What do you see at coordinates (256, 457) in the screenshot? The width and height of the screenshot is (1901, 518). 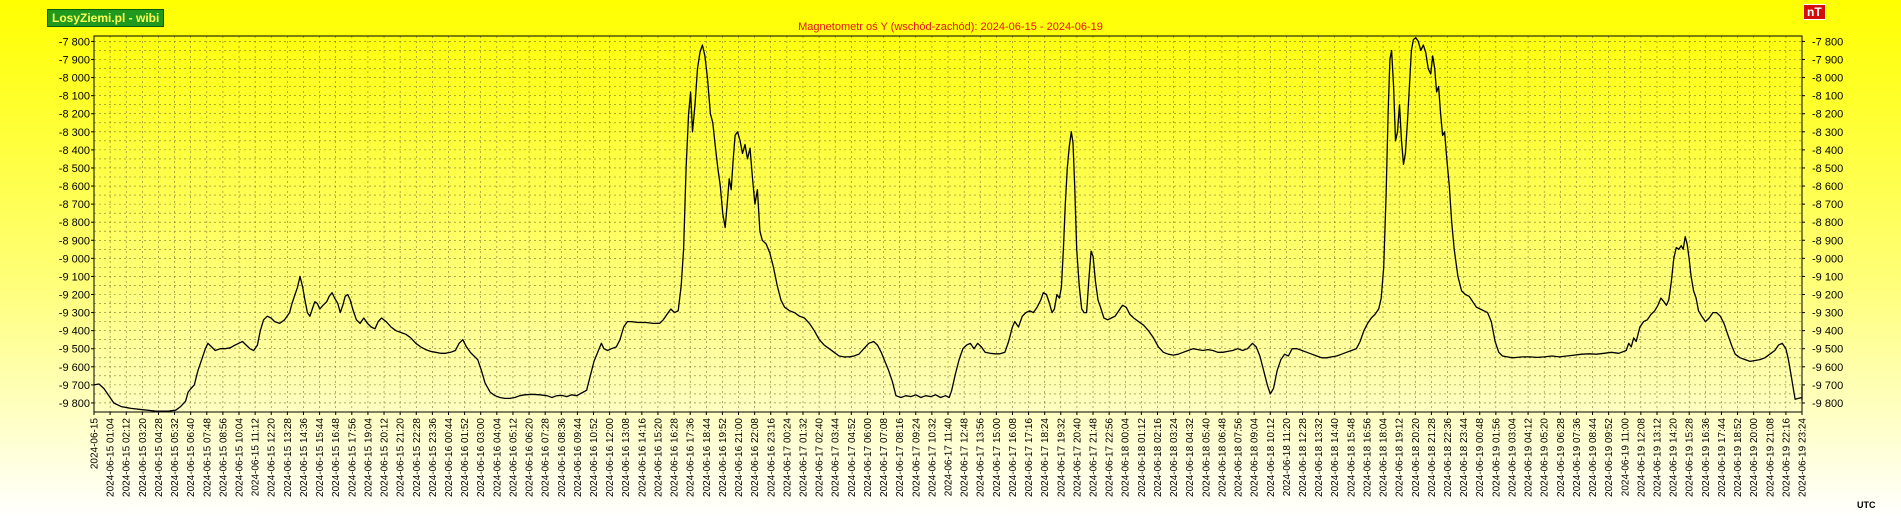 I see `x-tick-label: 2024-06-15 11:12` at bounding box center [256, 457].